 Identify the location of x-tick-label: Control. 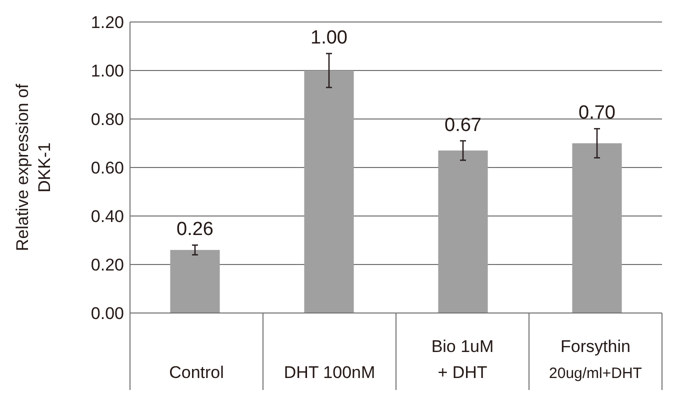
(196, 372).